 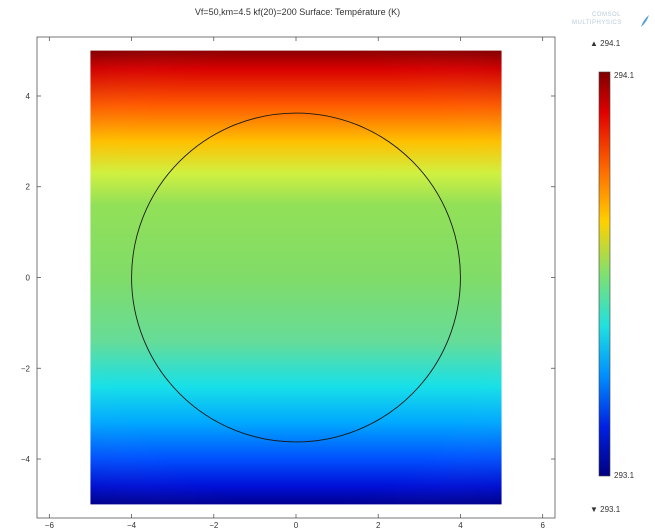 What do you see at coordinates (28, 96) in the screenshot?
I see `y-tick-label: 4` at bounding box center [28, 96].